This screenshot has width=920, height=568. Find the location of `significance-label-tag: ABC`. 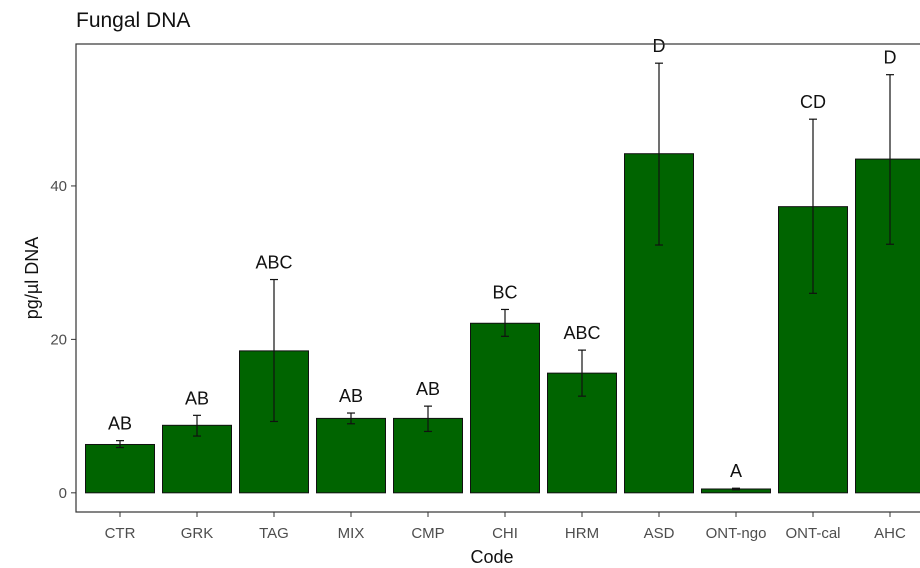

significance-label-tag: ABC is located at coordinates (273, 263).